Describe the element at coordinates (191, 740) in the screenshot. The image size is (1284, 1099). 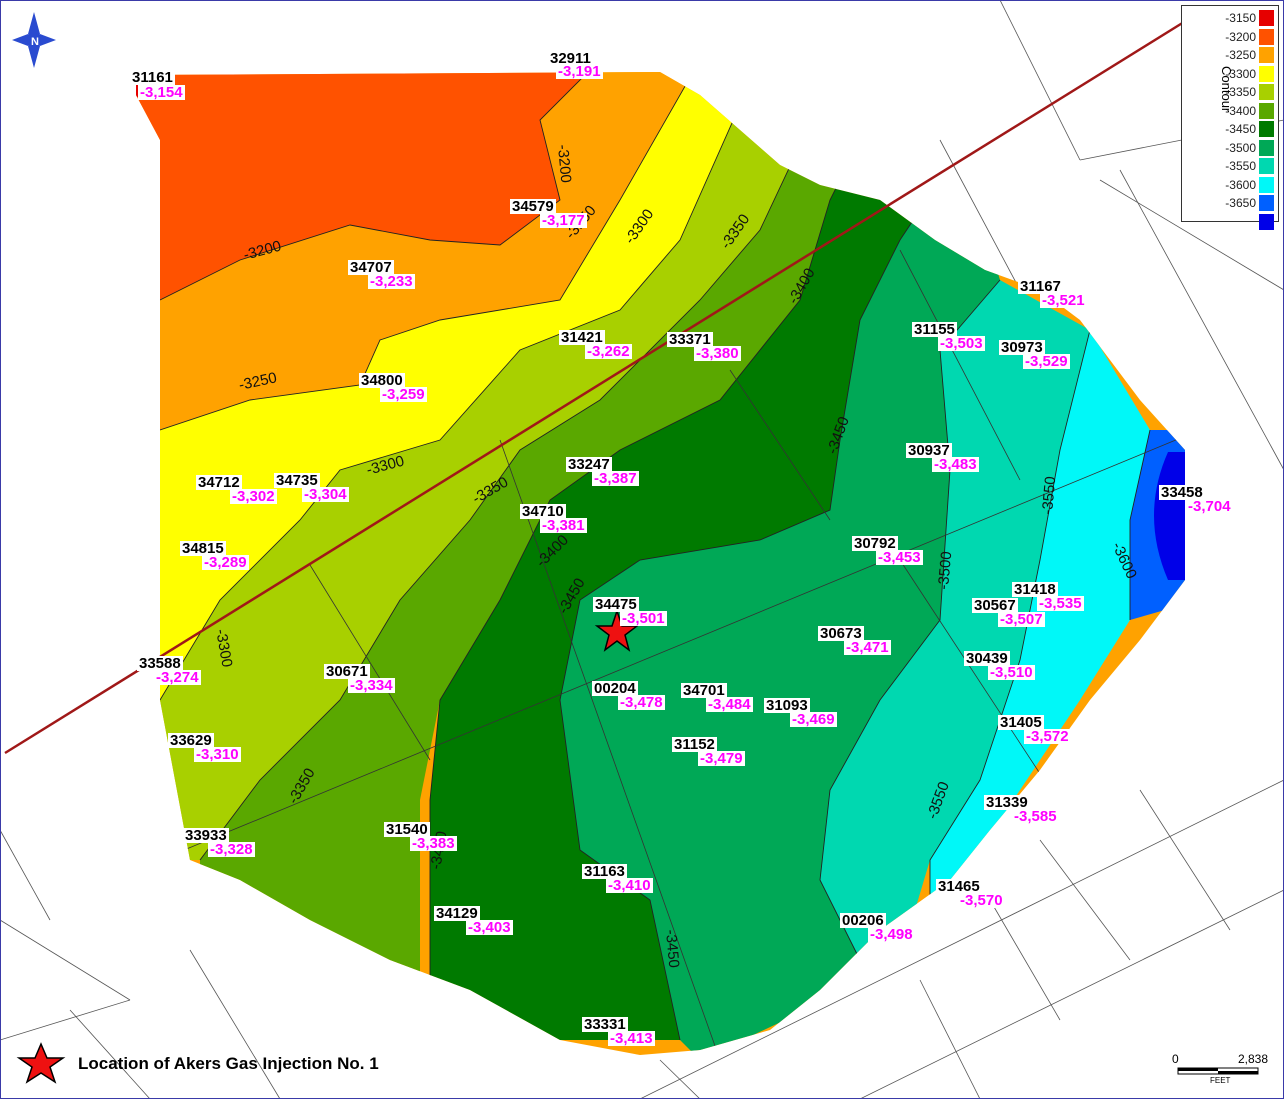
I see `well-id-label: 33629` at that location.